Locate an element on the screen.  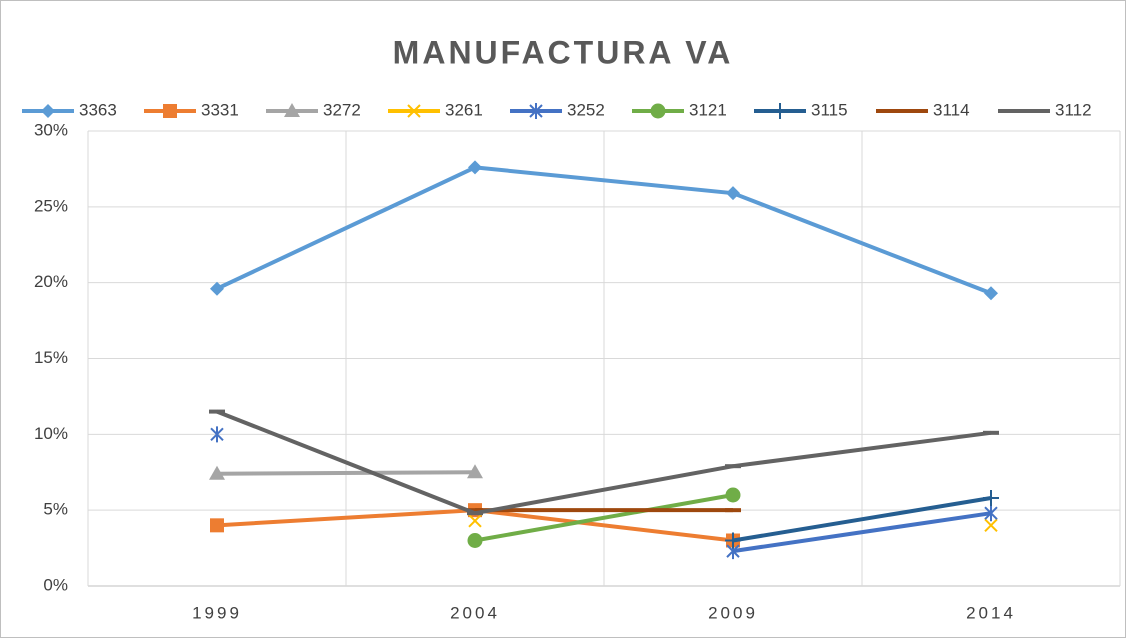
legend-label: 3363 is located at coordinates (98, 109).